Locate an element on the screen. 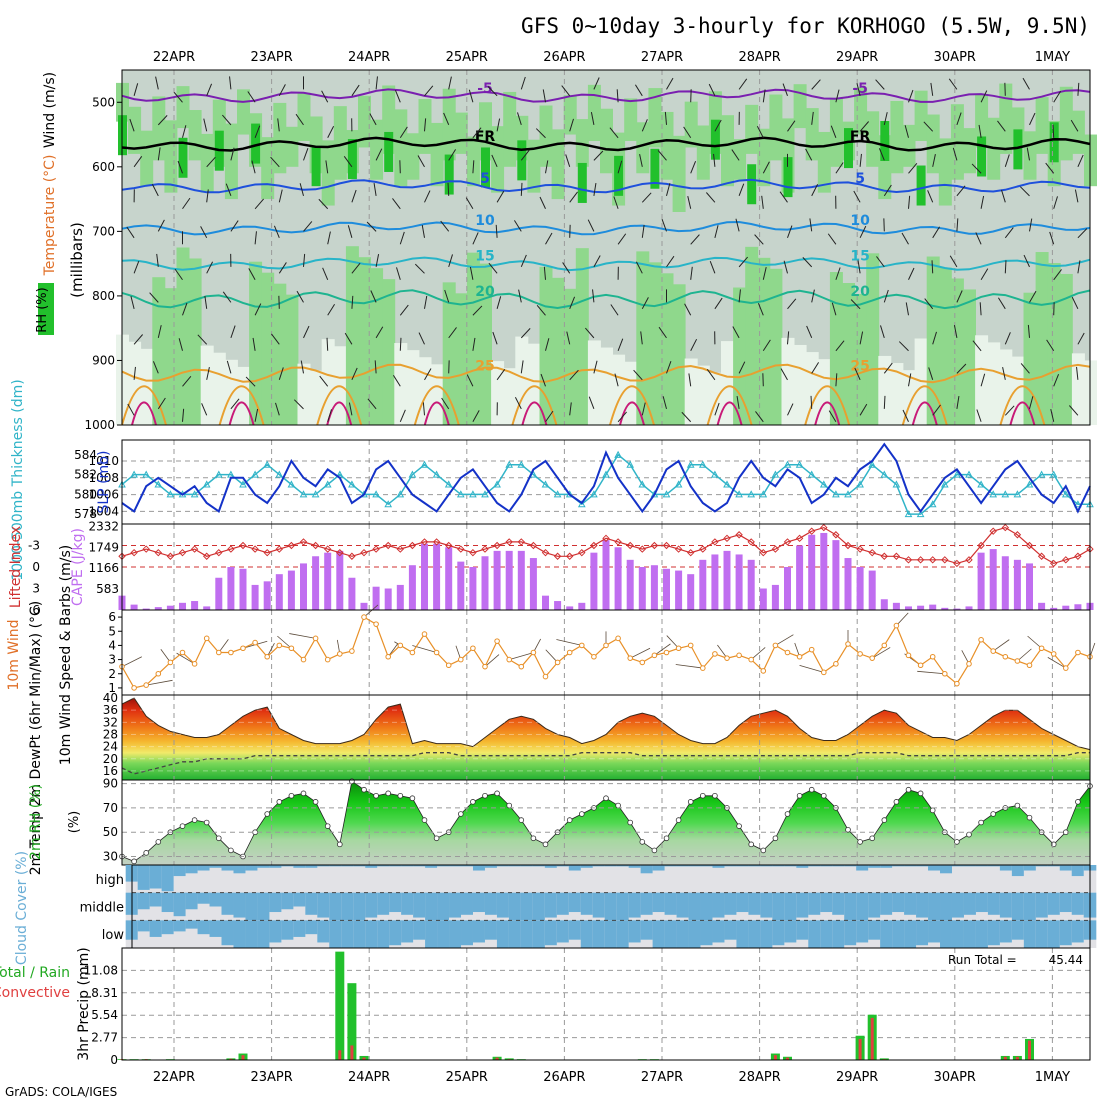 The image size is (1100, 1100). date-label-bottom-5: 27APR is located at coordinates (662, 1077).